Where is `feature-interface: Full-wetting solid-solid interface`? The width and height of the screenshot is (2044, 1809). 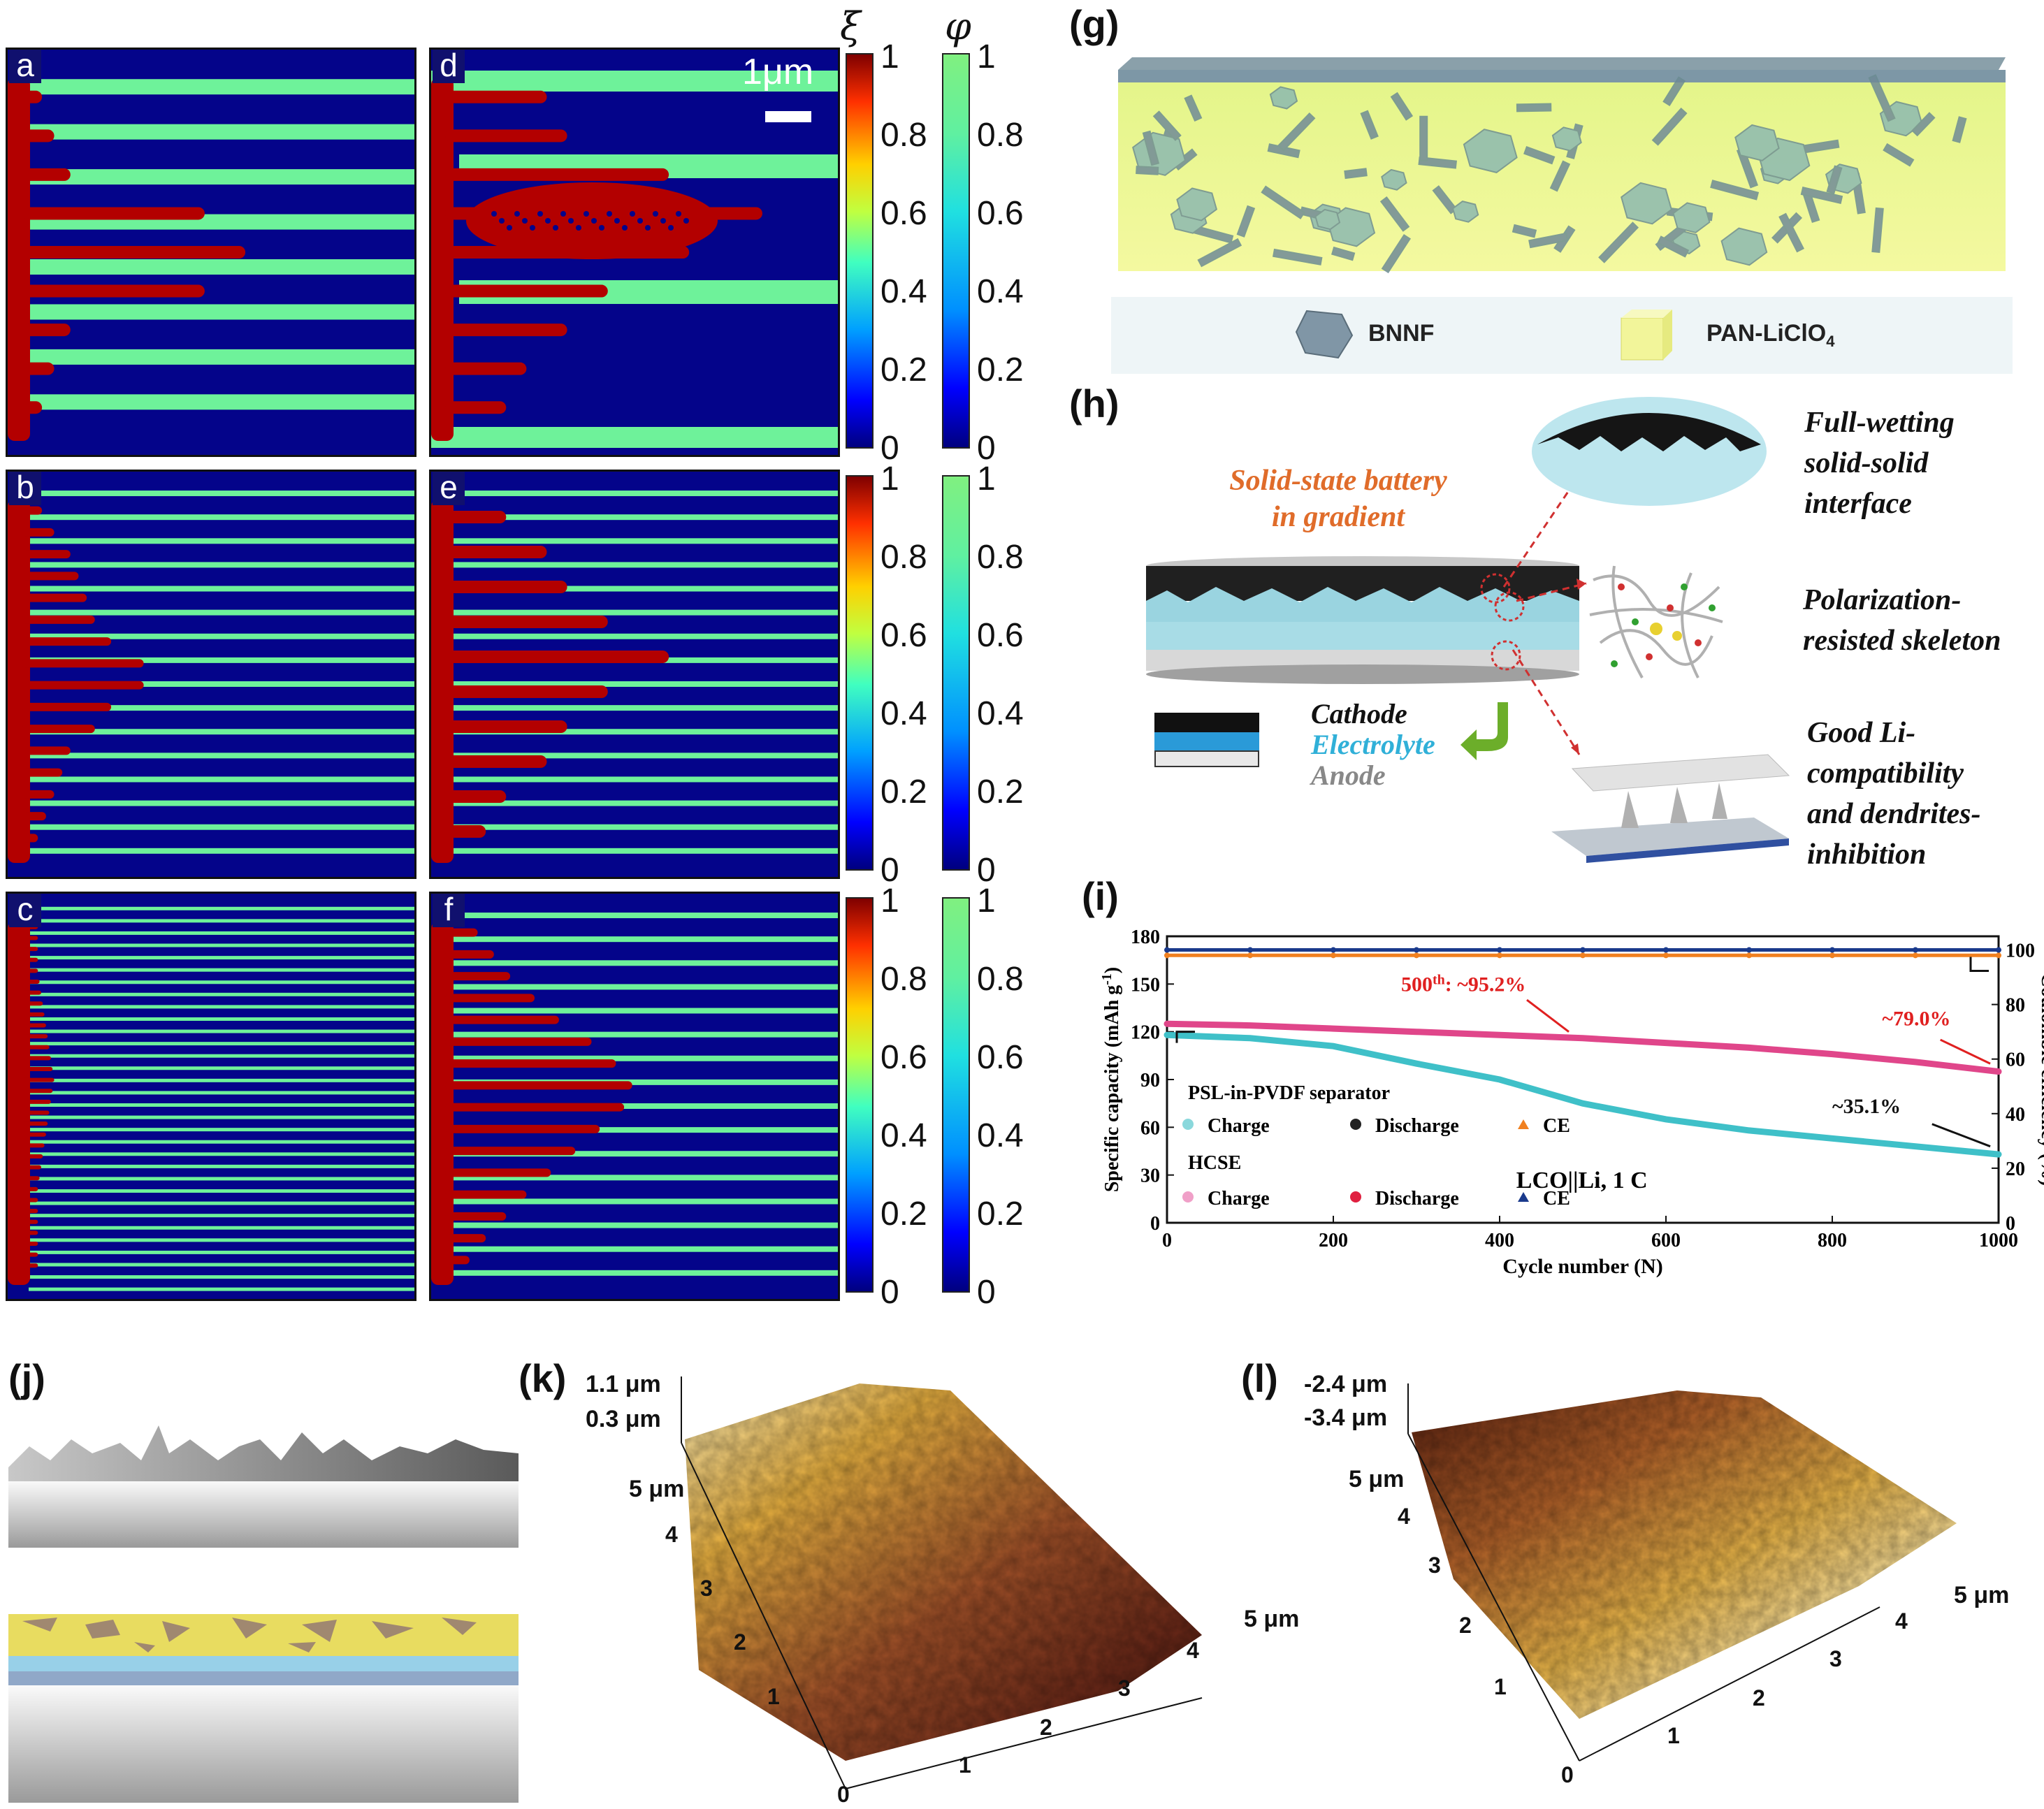
feature-interface: Full-wetting solid-solid interface is located at coordinates (1879, 463).